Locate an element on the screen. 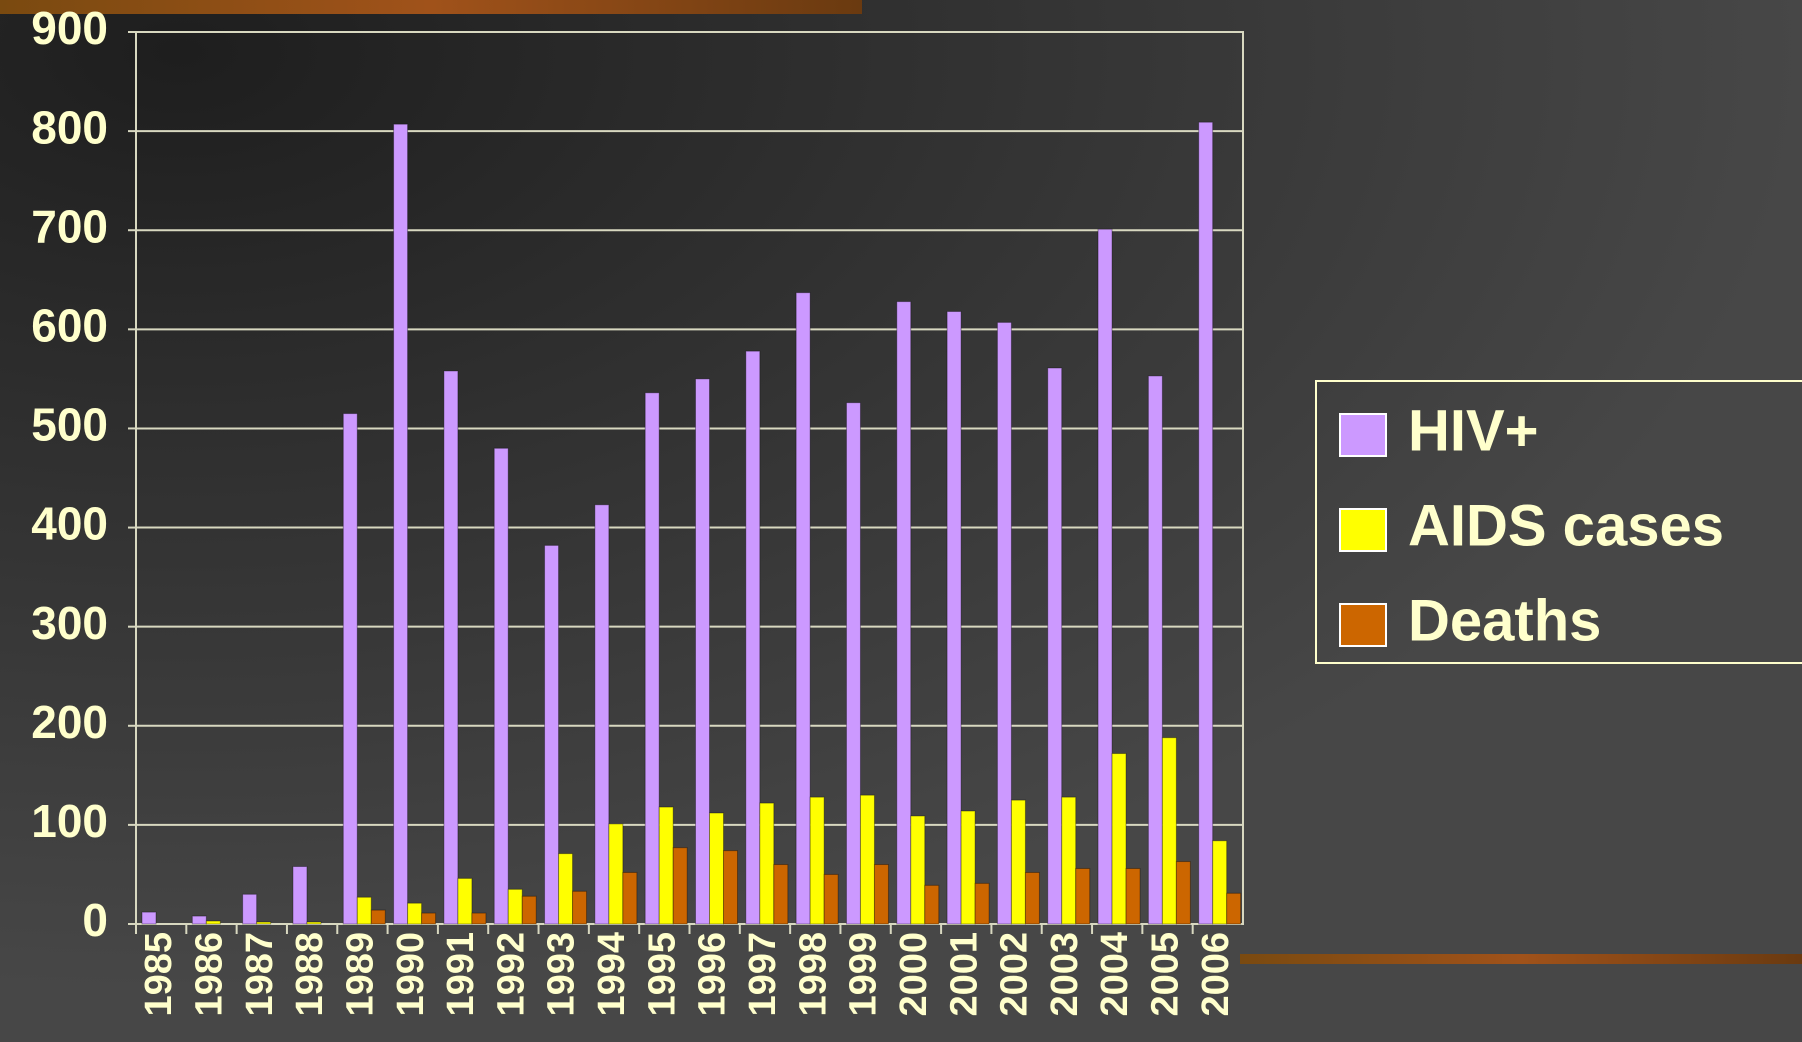 Image resolution: width=1802 pixels, height=1042 pixels. y-tick-label: 500 is located at coordinates (69, 425).